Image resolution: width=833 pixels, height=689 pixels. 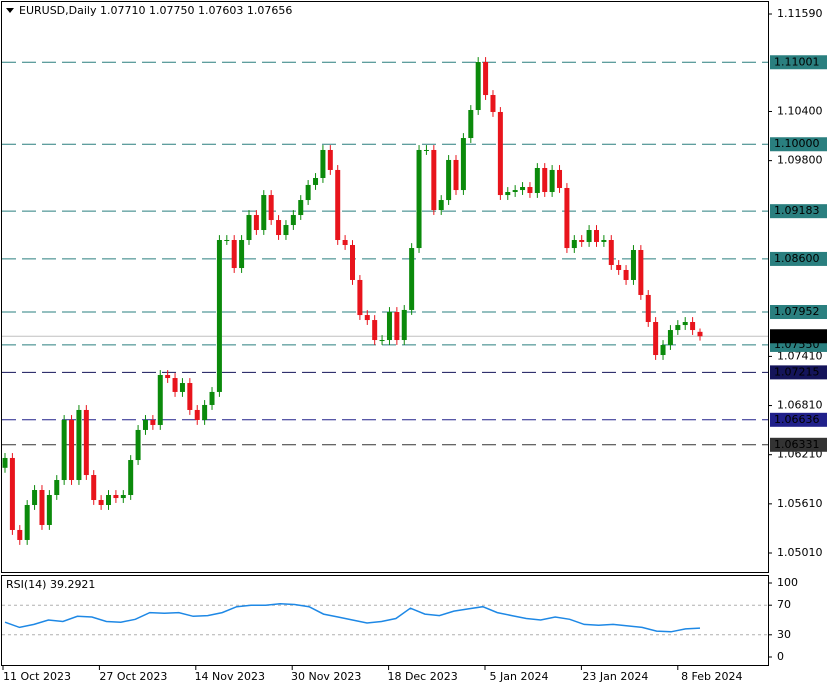 What do you see at coordinates (615, 676) in the screenshot?
I see `x-tick-label: 23 Jan 2024` at bounding box center [615, 676].